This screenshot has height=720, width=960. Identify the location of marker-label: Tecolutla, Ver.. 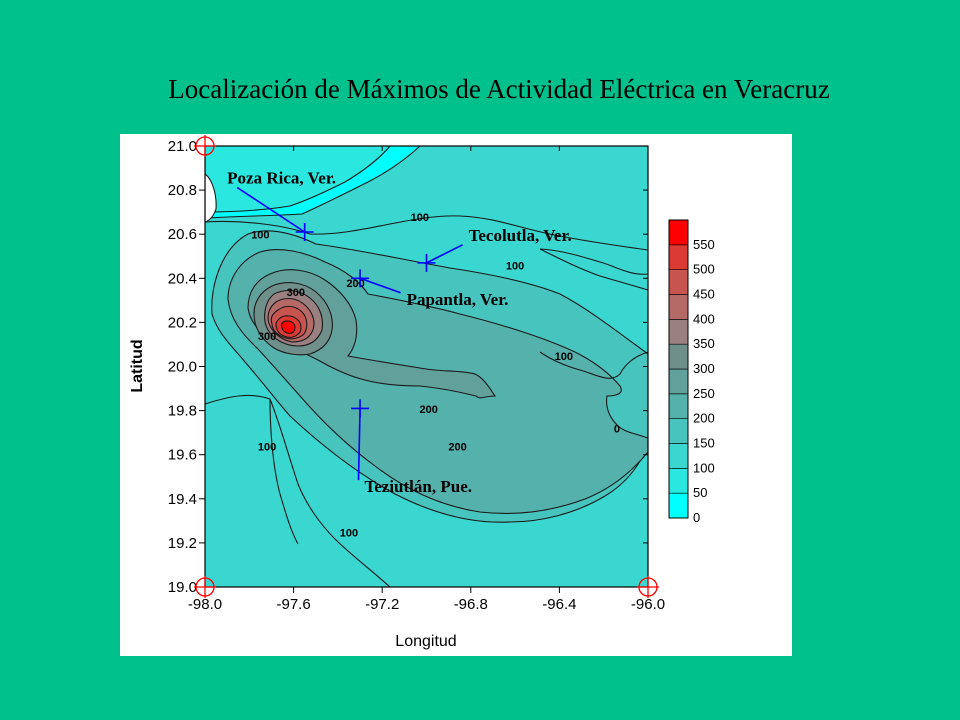
(520, 235).